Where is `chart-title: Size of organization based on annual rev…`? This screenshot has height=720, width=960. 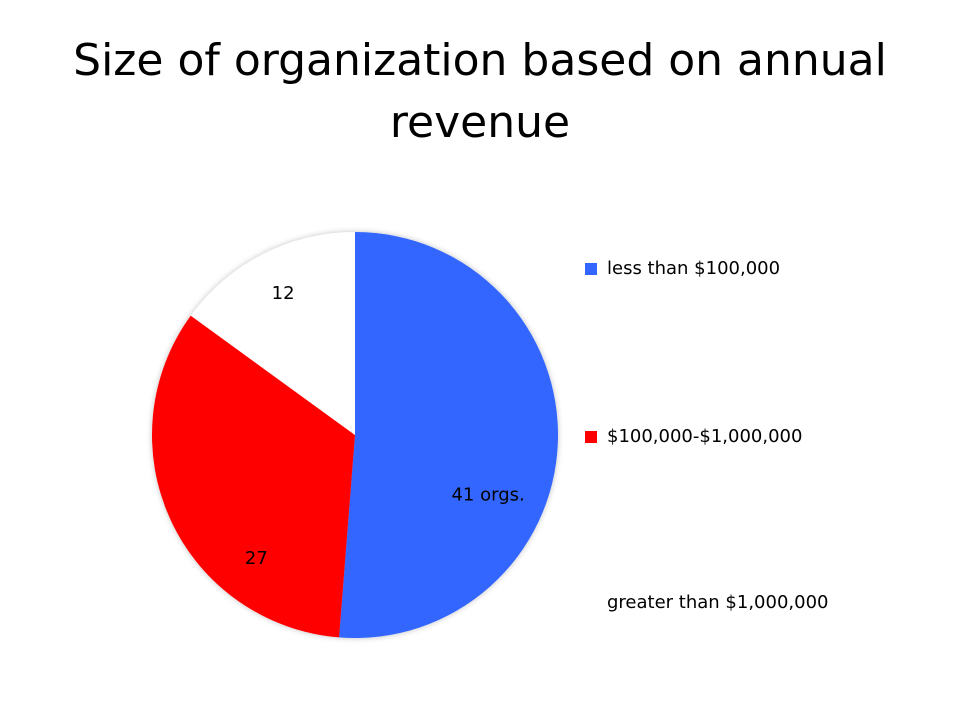 chart-title: Size of organization based on annual rev… is located at coordinates (480, 91).